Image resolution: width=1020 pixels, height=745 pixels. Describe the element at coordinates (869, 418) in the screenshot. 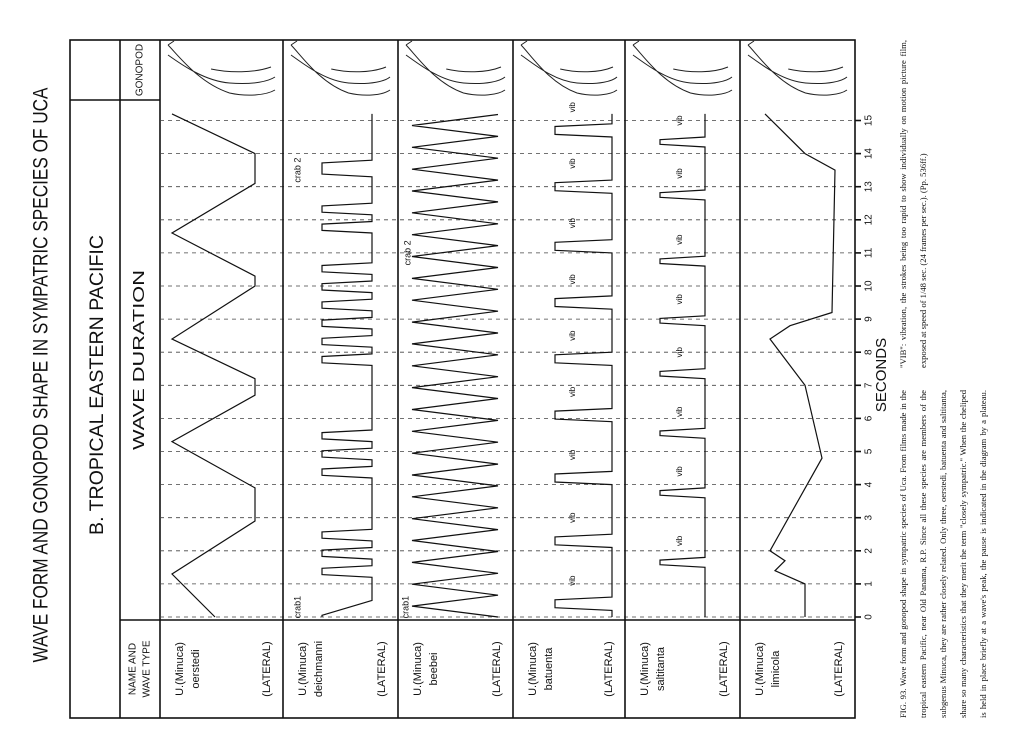

I see `tick-label: 6` at that location.